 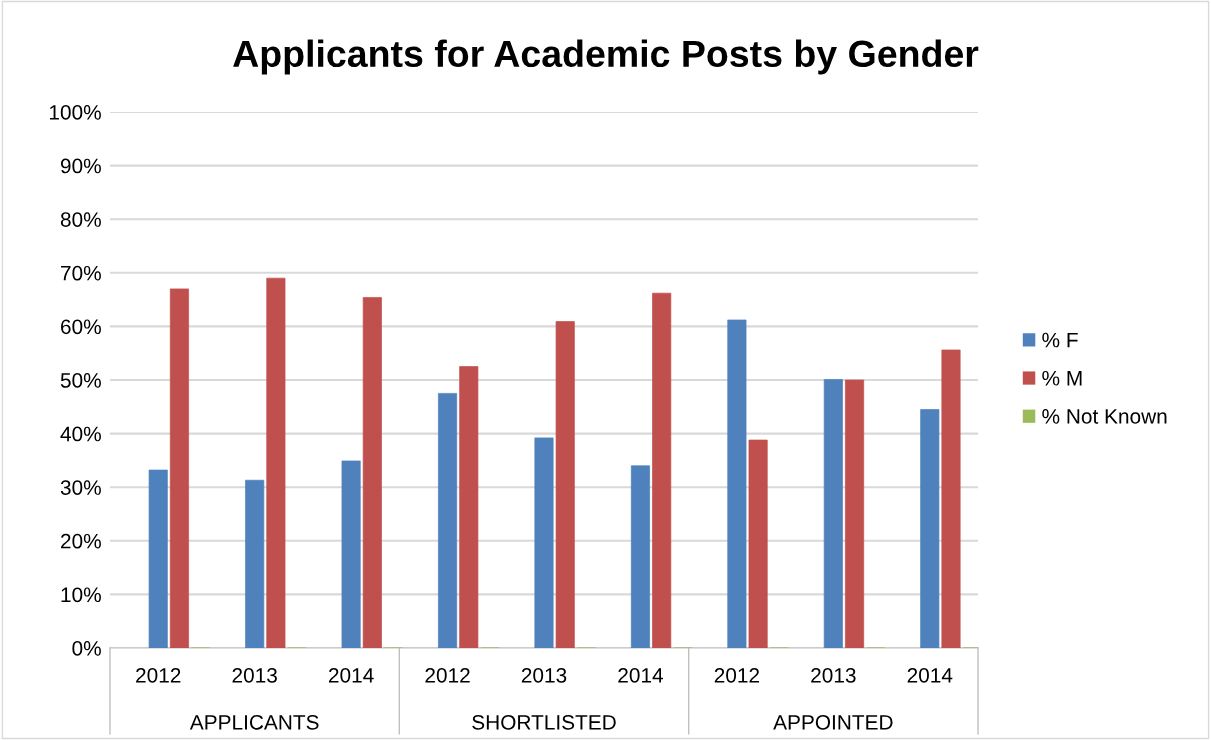 What do you see at coordinates (81, 595) in the screenshot?
I see `y-tick-label: 10%` at bounding box center [81, 595].